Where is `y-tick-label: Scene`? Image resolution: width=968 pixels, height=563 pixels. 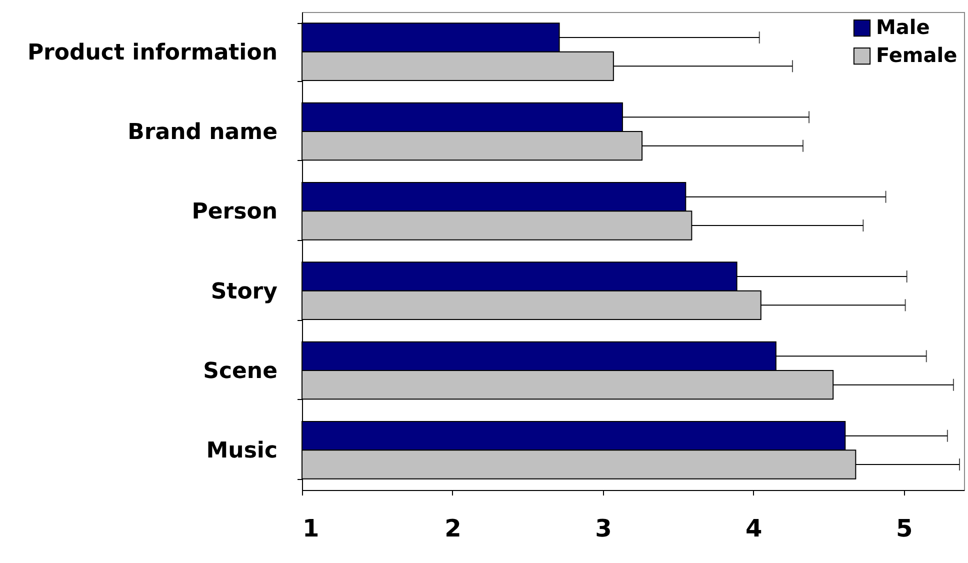
y-tick-label: Scene is located at coordinates (240, 371).